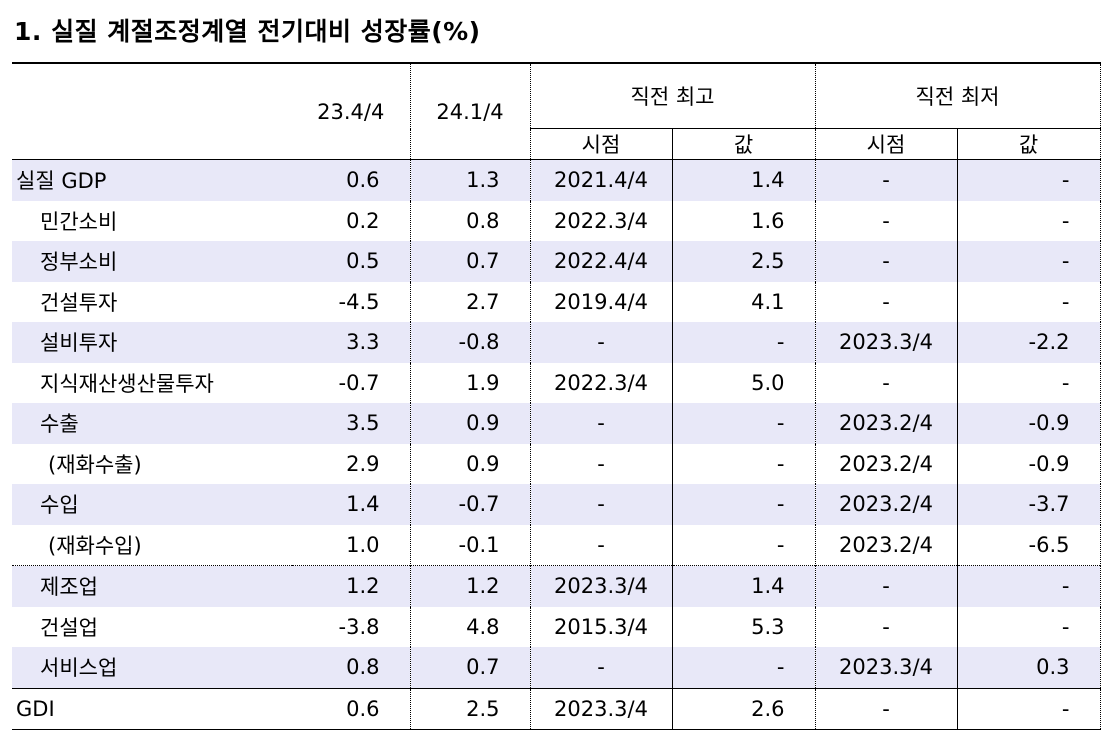 The image size is (1114, 747). What do you see at coordinates (744, 708) in the screenshot?
I see `cell: 2.6` at bounding box center [744, 708].